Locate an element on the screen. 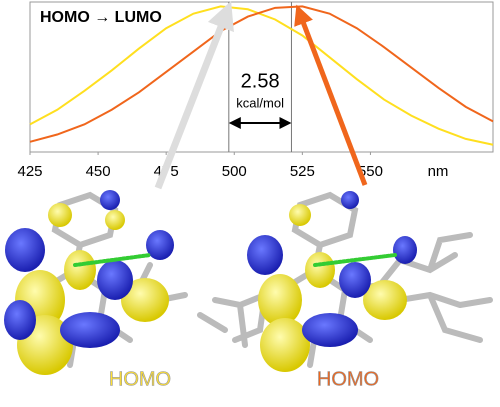 The width and height of the screenshot is (500, 407). x-tick-label: 500 is located at coordinates (234, 171).